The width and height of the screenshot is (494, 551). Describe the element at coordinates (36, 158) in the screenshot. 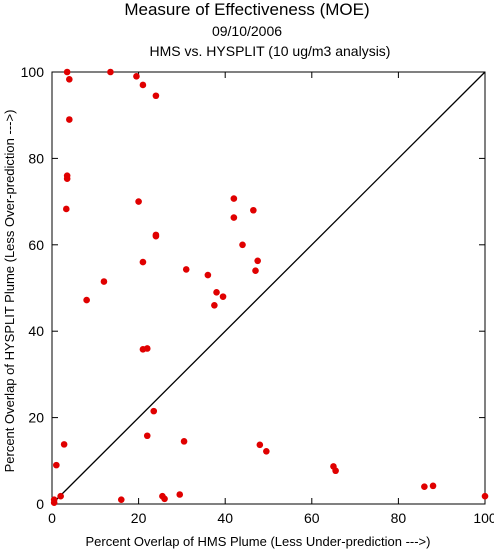

I see `y-tick-label: 80` at that location.